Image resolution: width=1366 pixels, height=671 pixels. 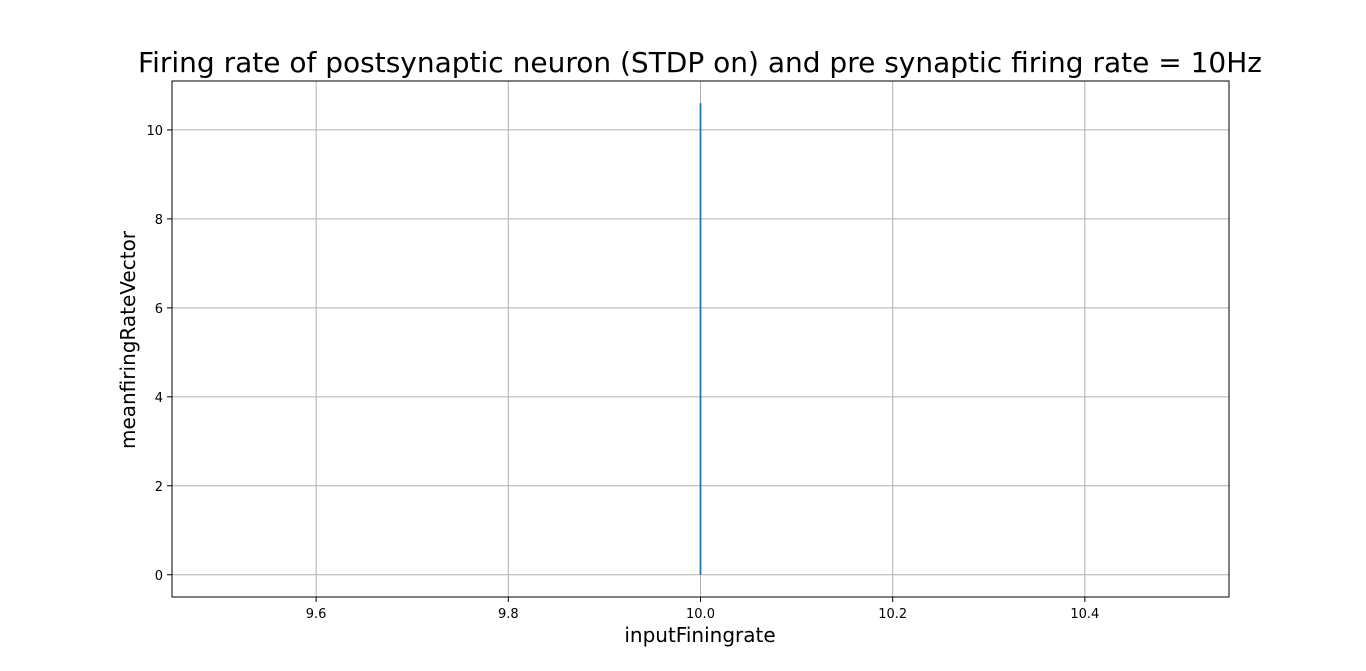 I want to click on x-tick-label: 10.4, so click(x=1084, y=614).